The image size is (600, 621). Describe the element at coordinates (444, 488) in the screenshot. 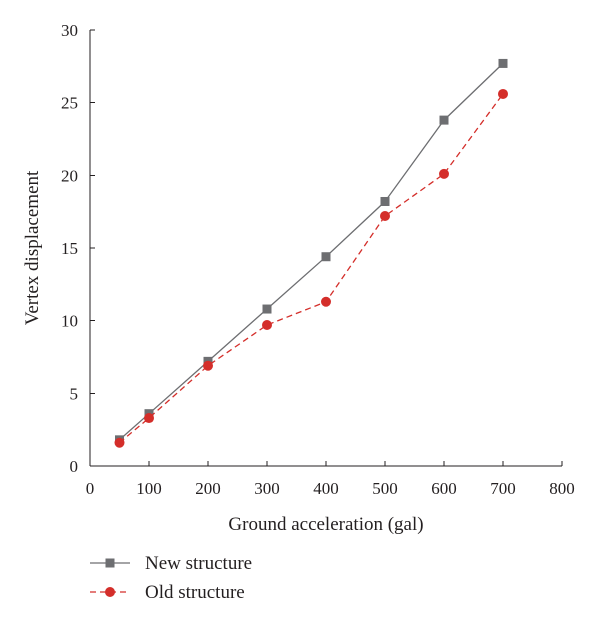

I see `x-tick-label: 600` at that location.